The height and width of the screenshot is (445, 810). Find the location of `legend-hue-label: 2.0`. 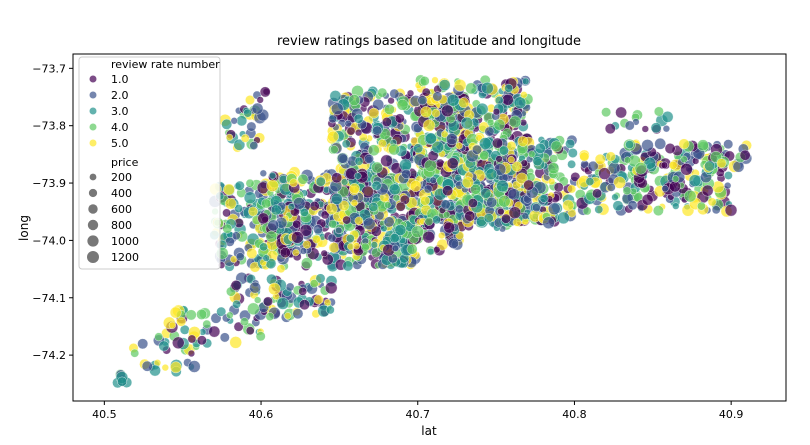

legend-hue-label: 2.0 is located at coordinates (120, 95).